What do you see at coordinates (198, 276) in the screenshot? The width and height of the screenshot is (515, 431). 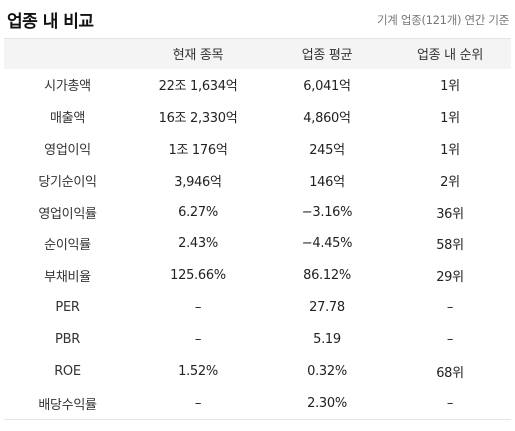 I see `current-value: 125.66%` at bounding box center [198, 276].